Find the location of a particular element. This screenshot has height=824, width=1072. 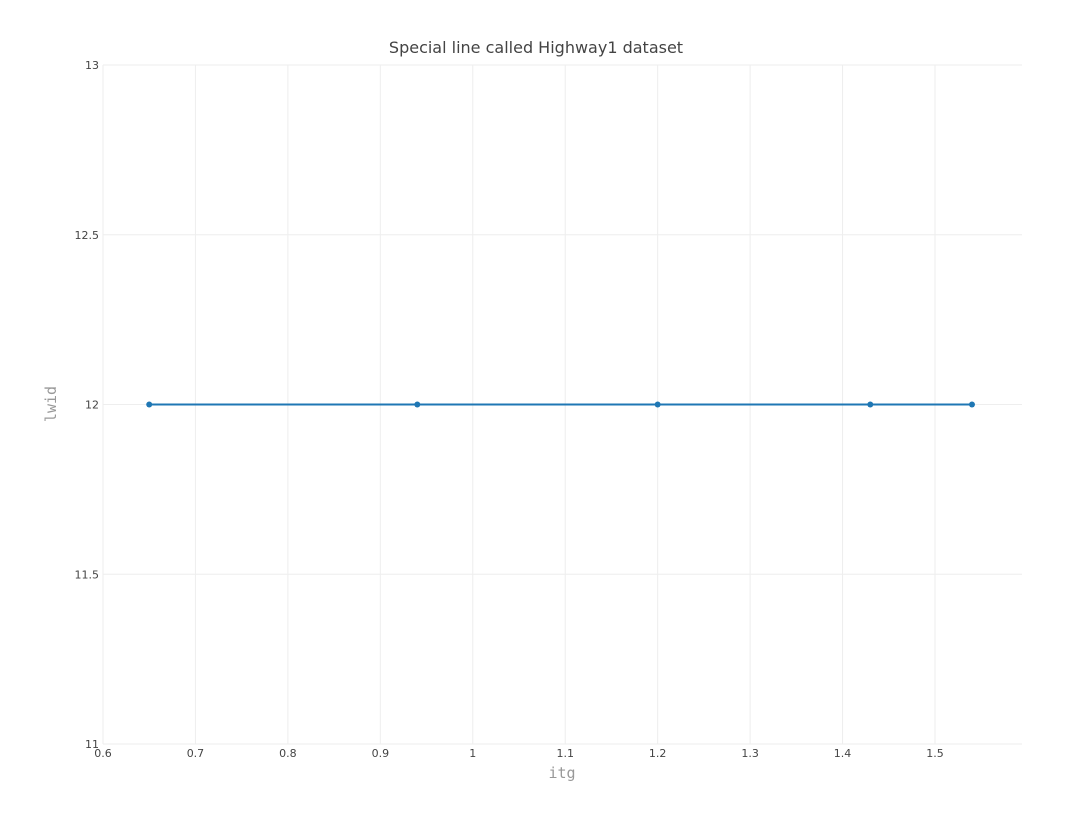

x-tick-label: 1.4 is located at coordinates (843, 753).